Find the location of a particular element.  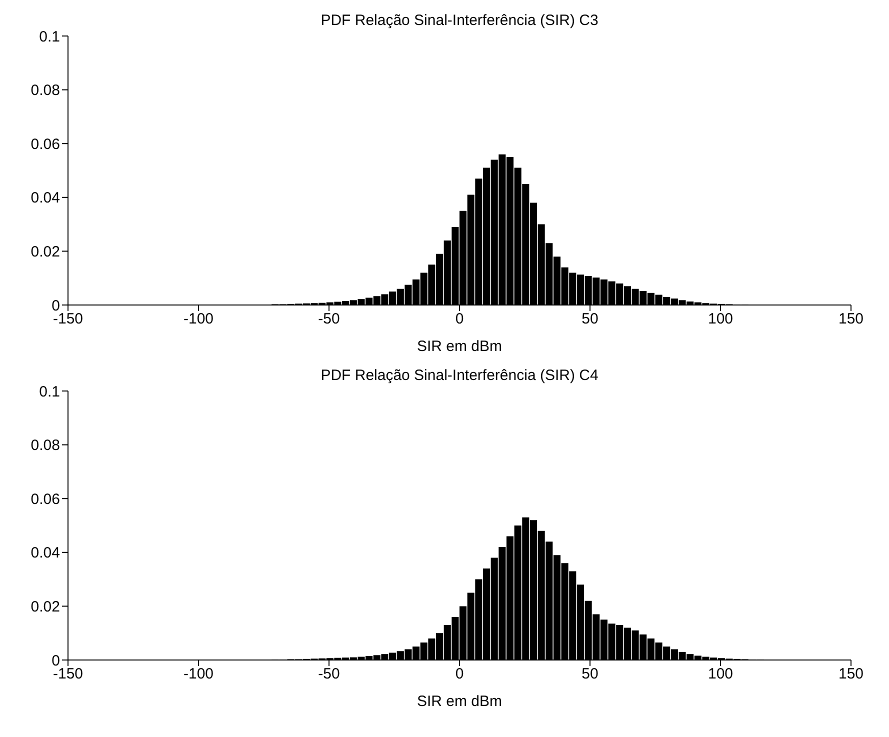

chart-title: PDF Relação Sinal-Interferência (SIR) C4 is located at coordinates (460, 375).